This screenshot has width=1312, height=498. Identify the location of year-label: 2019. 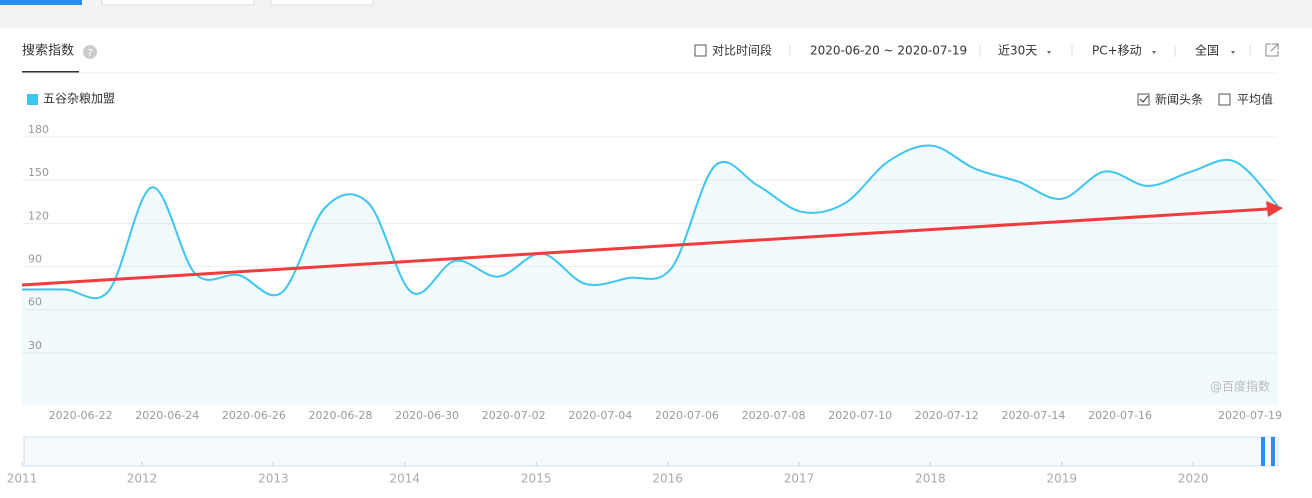
(1062, 479).